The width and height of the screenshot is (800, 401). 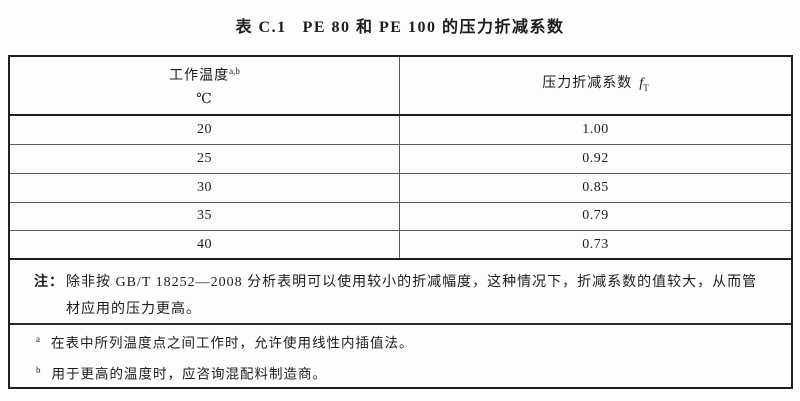 I want to click on factor-cell: 0.92, so click(x=595, y=159).